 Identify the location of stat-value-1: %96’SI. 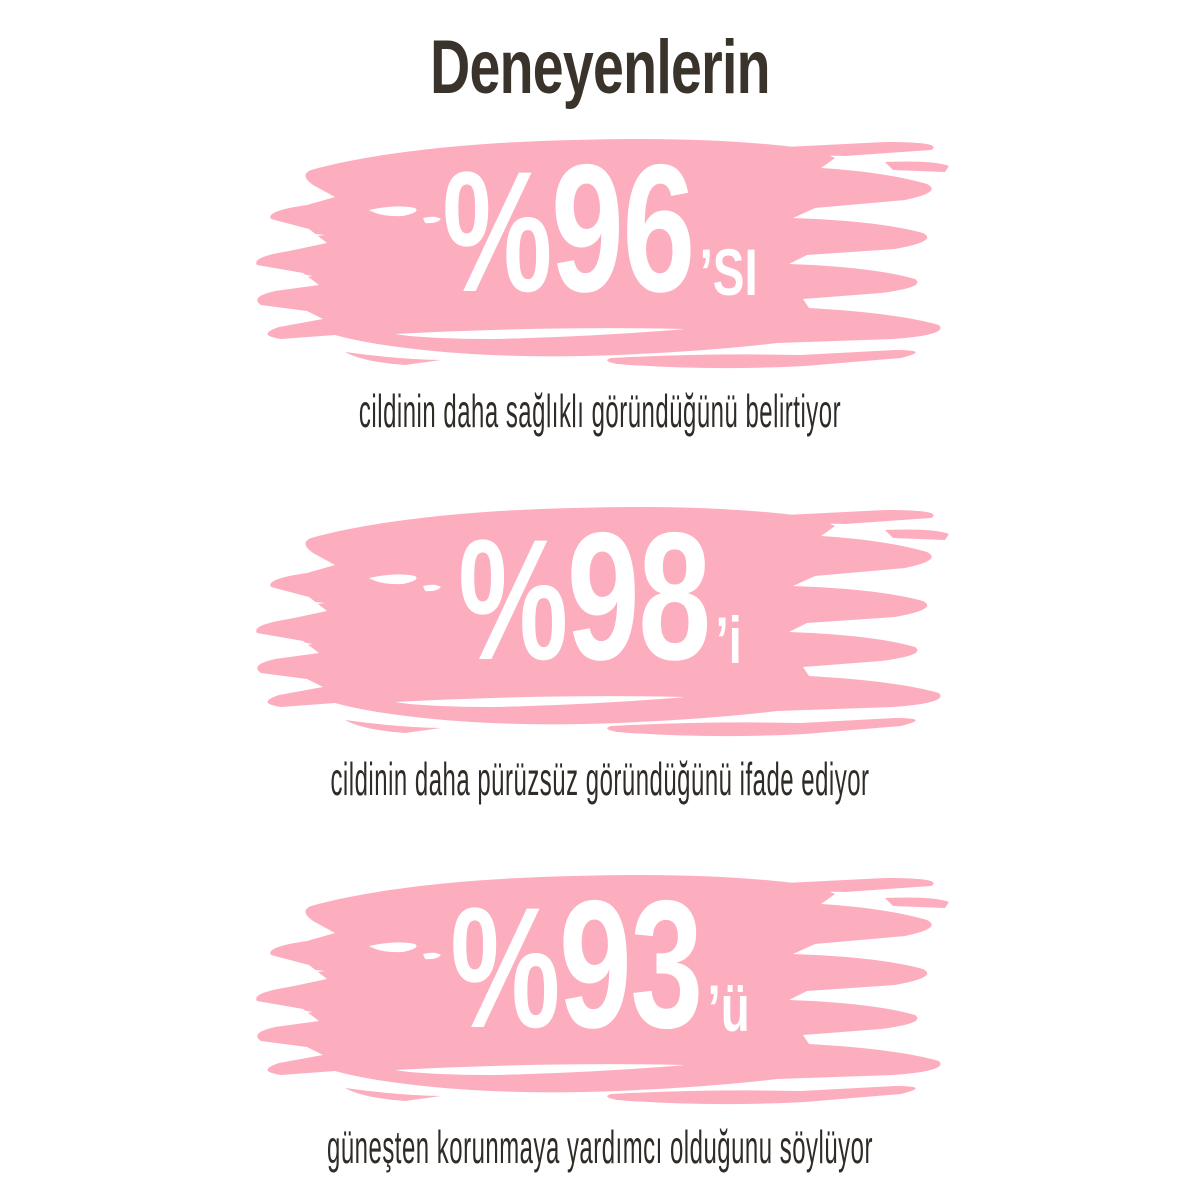
(600, 228).